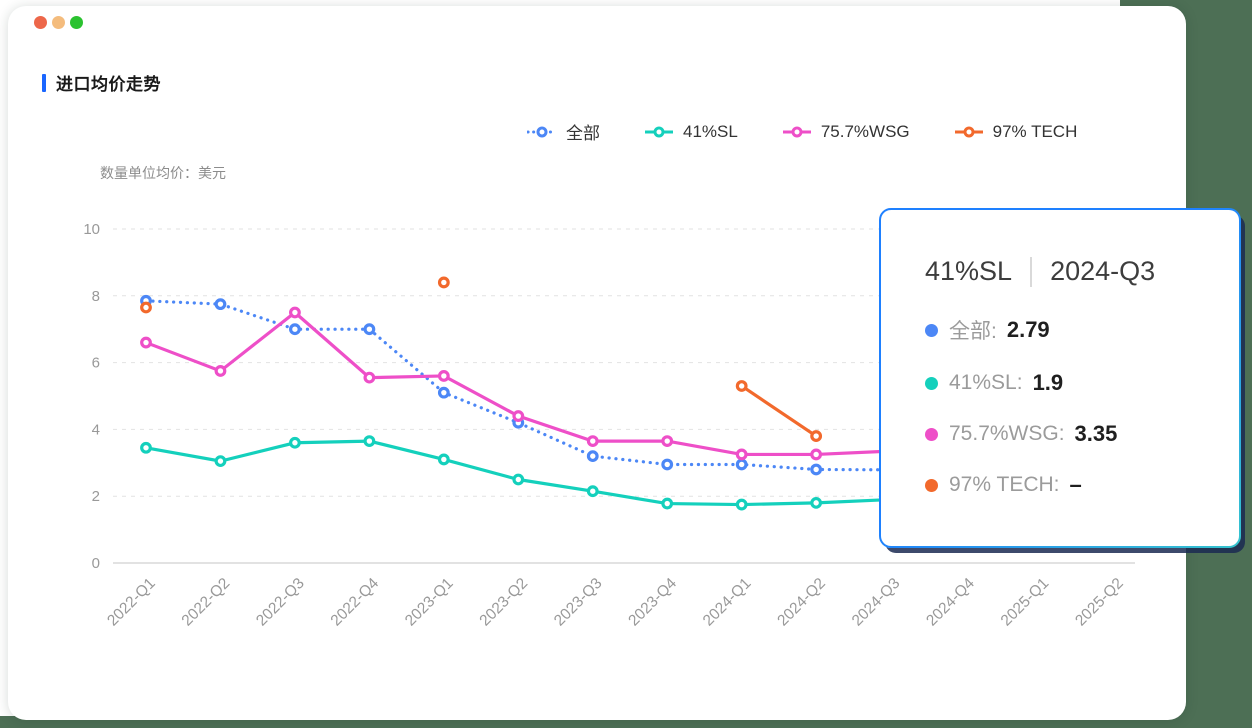  Describe the element at coordinates (220, 304) in the screenshot. I see `data-point-全部-2022-Q2` at that location.